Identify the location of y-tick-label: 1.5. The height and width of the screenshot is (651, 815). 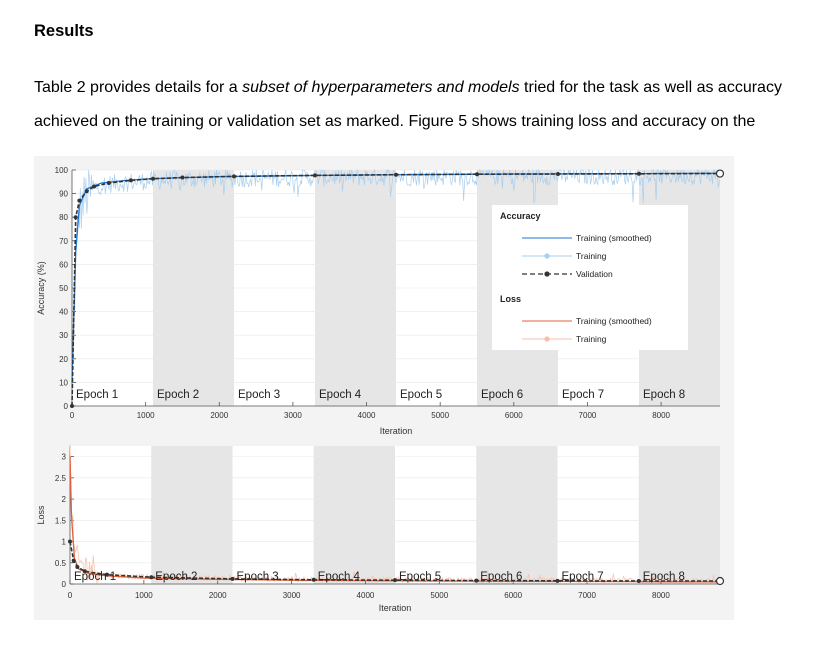
(61, 520).